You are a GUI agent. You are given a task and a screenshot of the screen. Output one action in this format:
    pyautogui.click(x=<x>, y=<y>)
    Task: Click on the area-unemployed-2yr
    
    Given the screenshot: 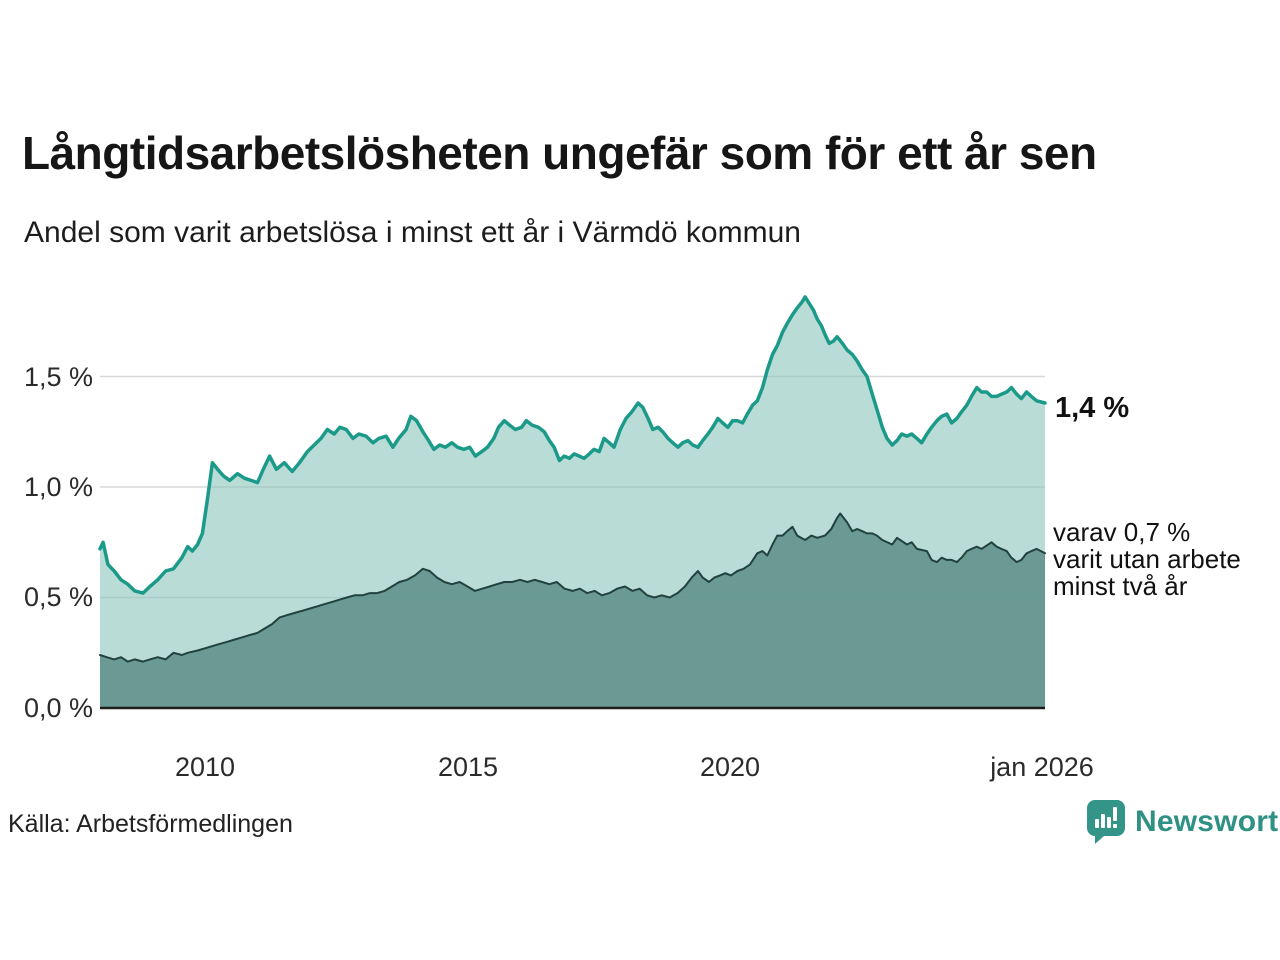 What is the action you would take?
    pyautogui.click(x=572, y=610)
    